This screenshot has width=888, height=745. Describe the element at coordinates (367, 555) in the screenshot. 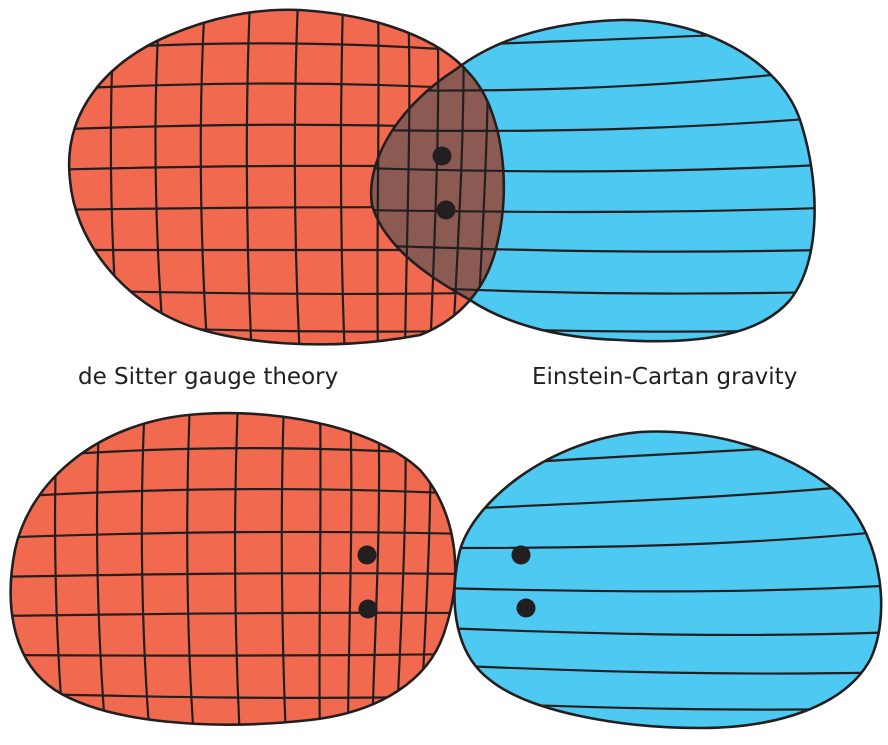

I see `gauge-point-upper` at that location.